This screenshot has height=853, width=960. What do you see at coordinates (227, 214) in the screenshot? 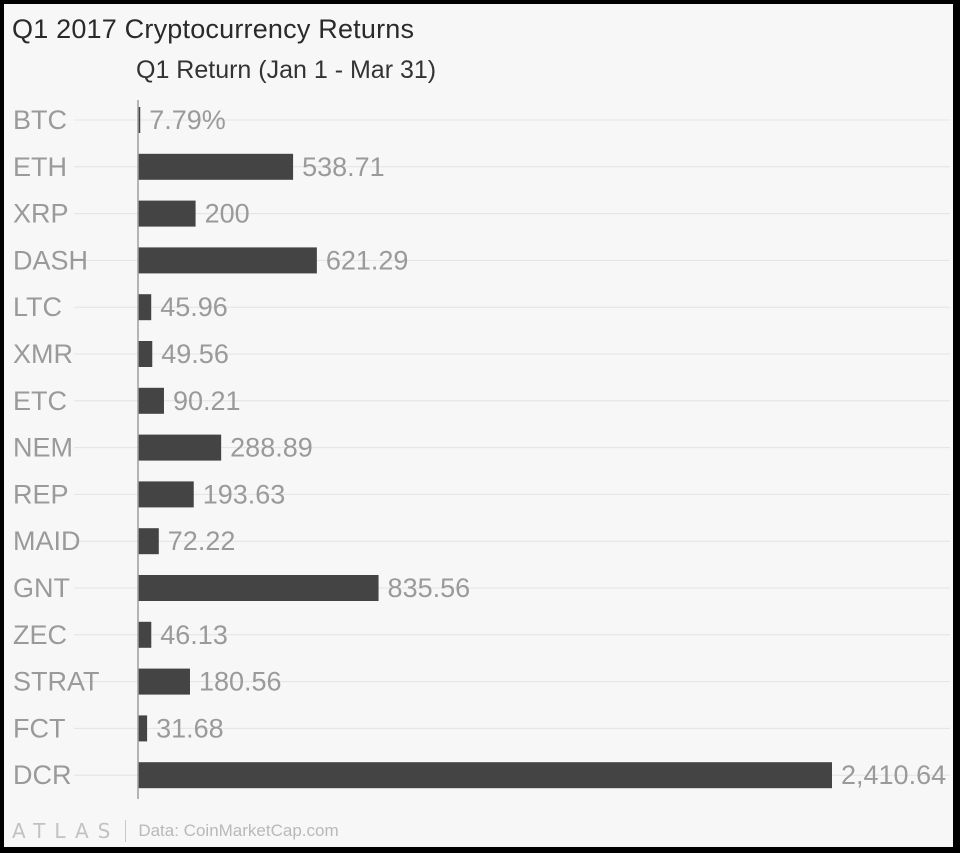
I see `value-label: 200` at bounding box center [227, 214].